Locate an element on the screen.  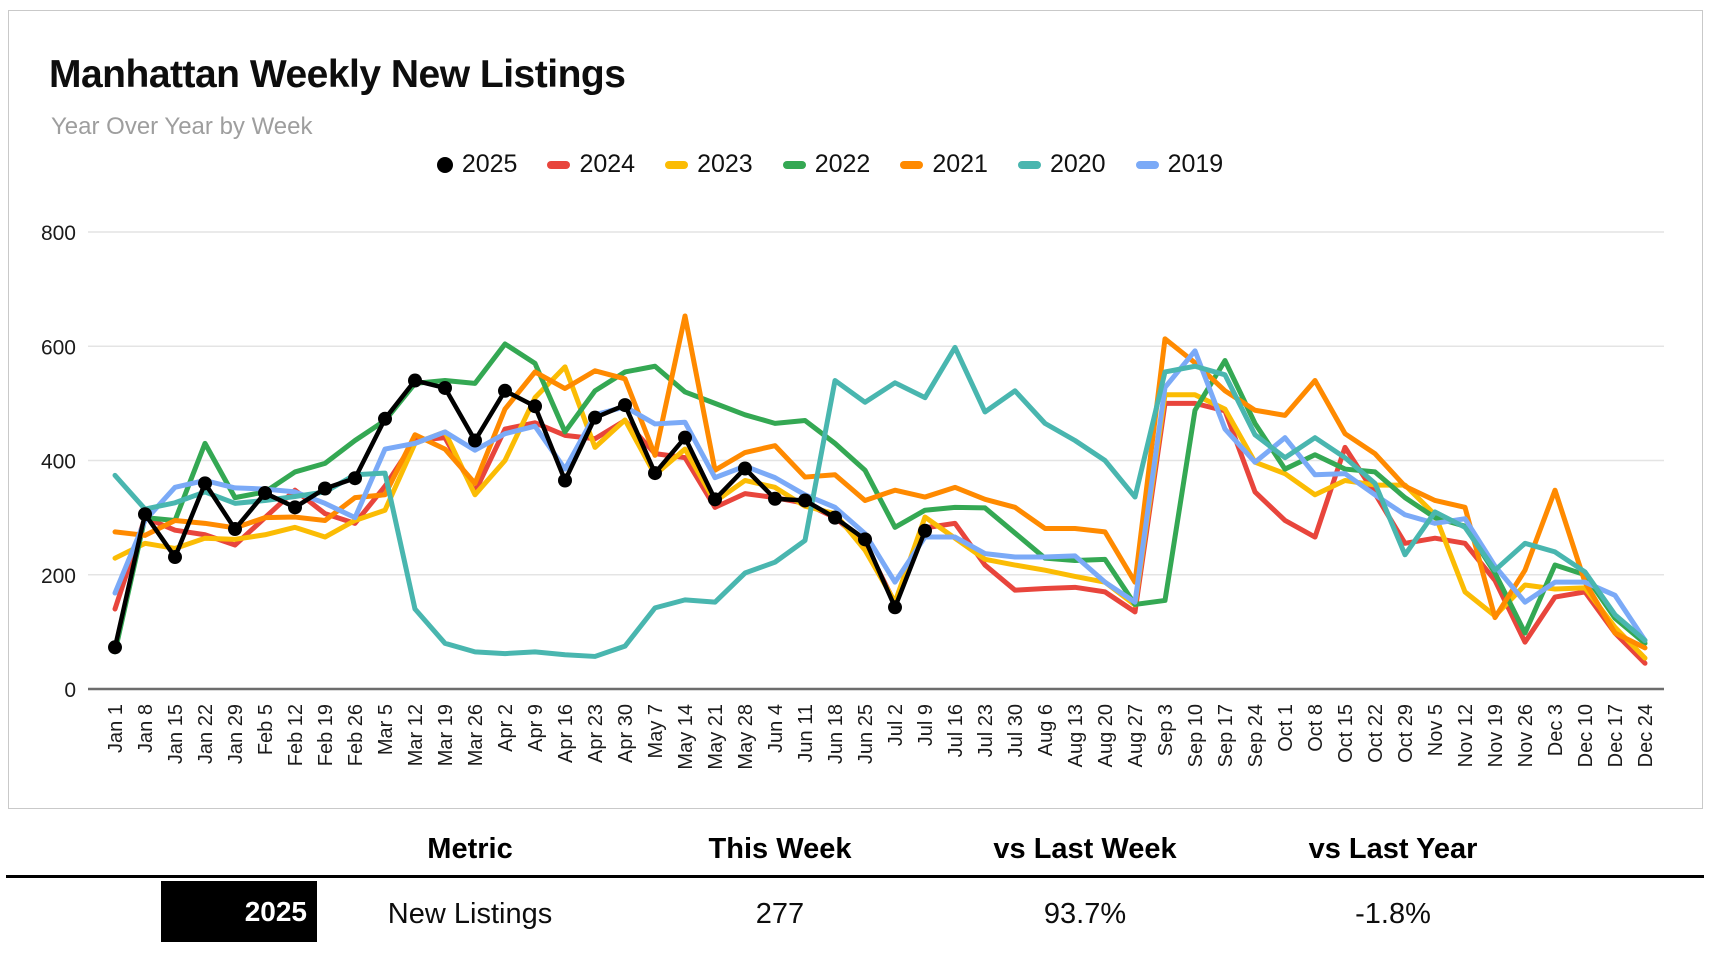
x-tick-label: Sep 3 is located at coordinates (1166, 730).